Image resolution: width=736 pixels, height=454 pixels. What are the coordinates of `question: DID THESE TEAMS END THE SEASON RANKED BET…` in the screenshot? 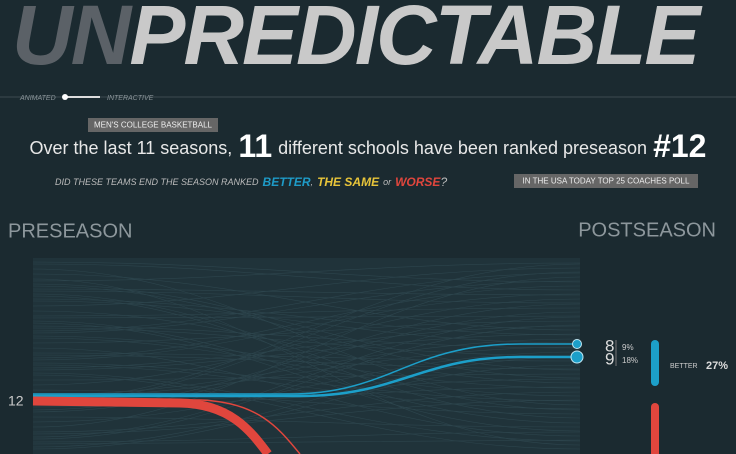 It's located at (251, 182).